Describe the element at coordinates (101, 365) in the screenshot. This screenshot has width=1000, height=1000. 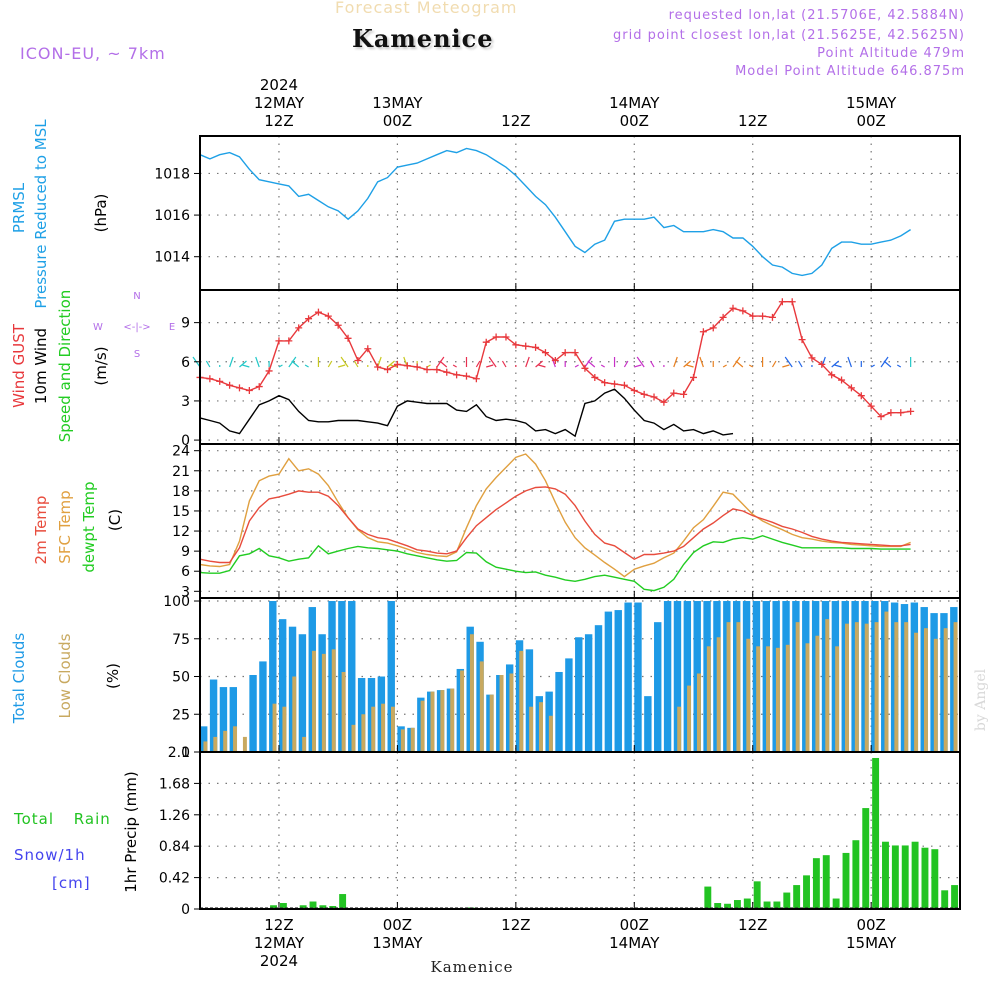
I see `label-ms: (m/s)` at that location.